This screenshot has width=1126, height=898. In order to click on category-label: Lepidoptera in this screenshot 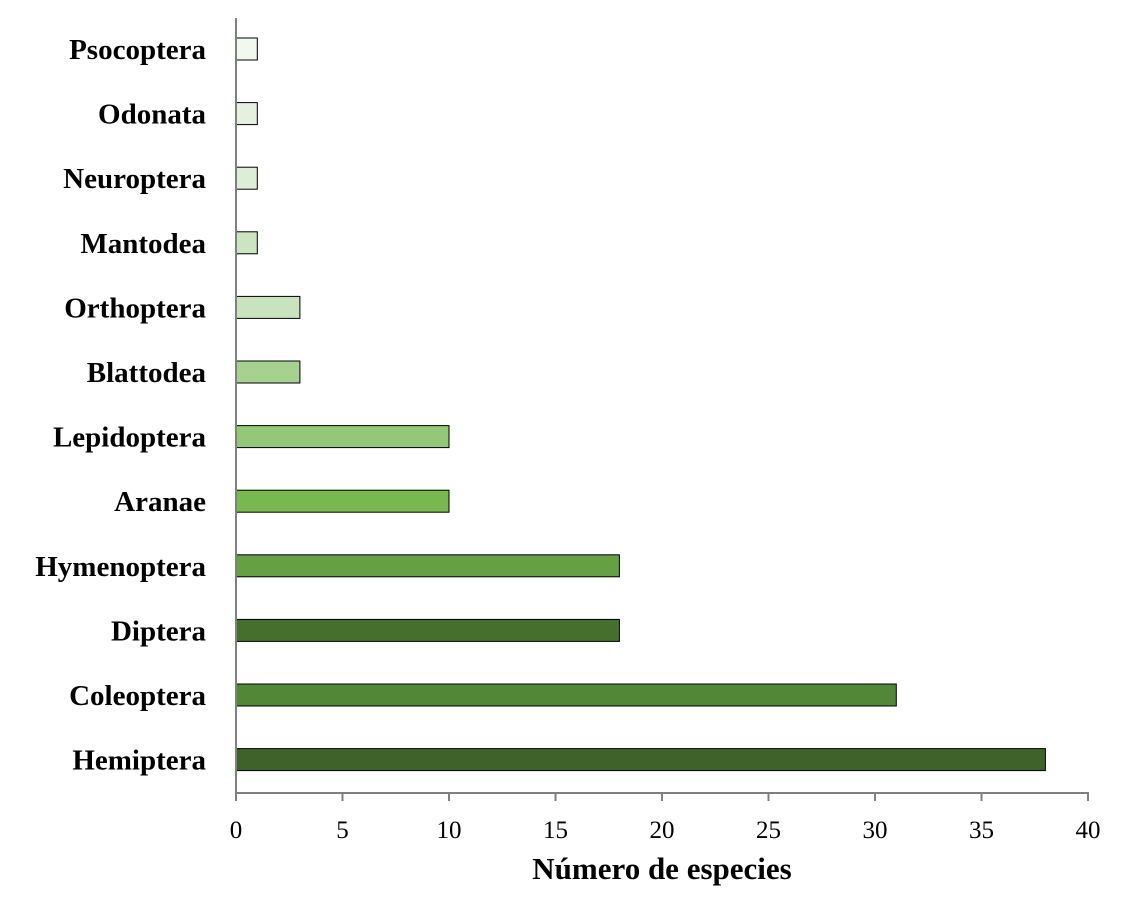, I will do `click(130, 438)`.